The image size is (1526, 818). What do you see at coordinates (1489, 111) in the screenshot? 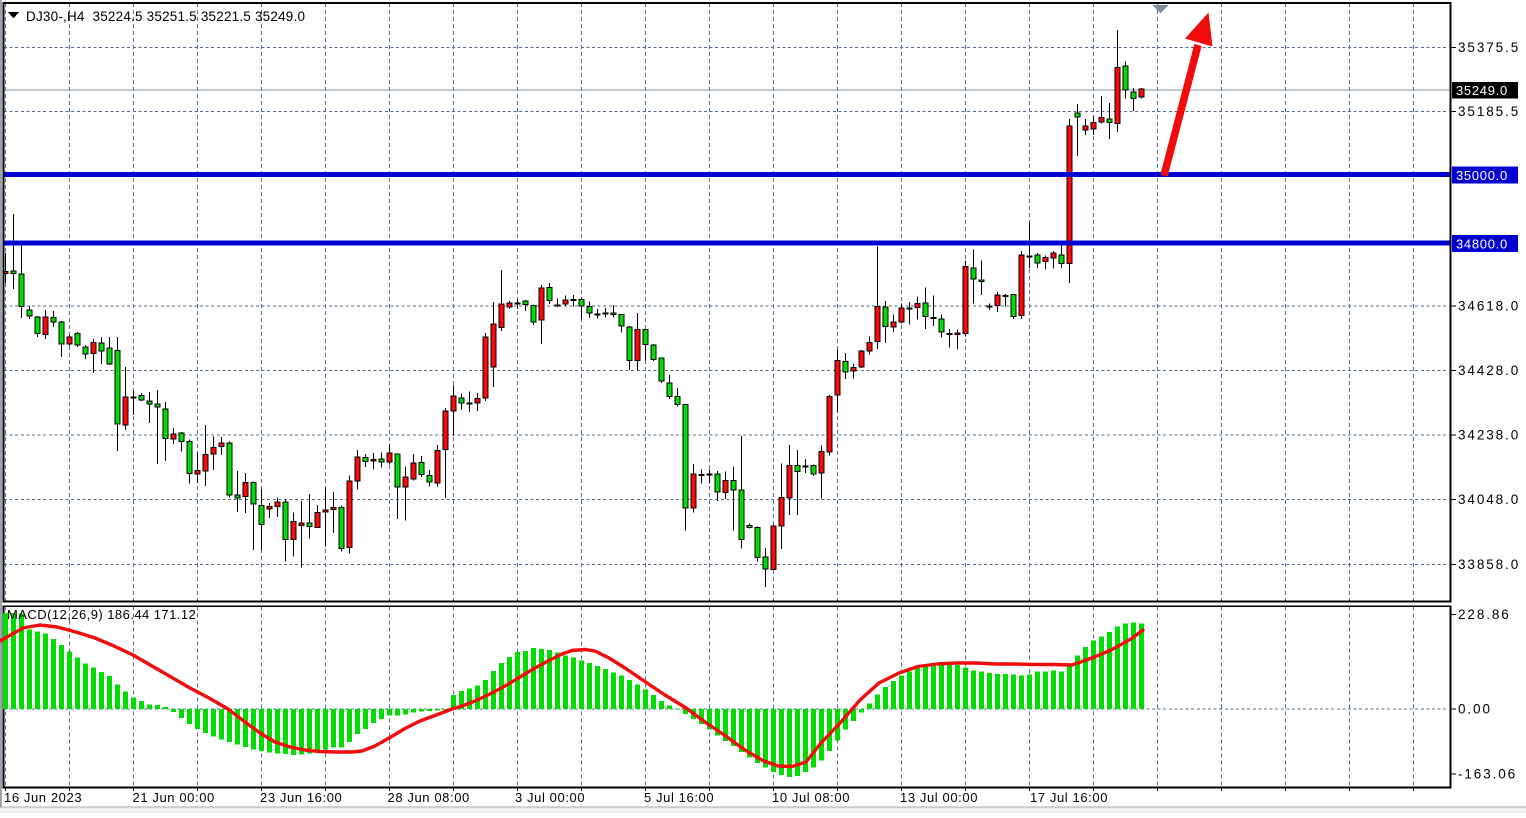
I see `svg-text: 35185.5` at bounding box center [1489, 111].